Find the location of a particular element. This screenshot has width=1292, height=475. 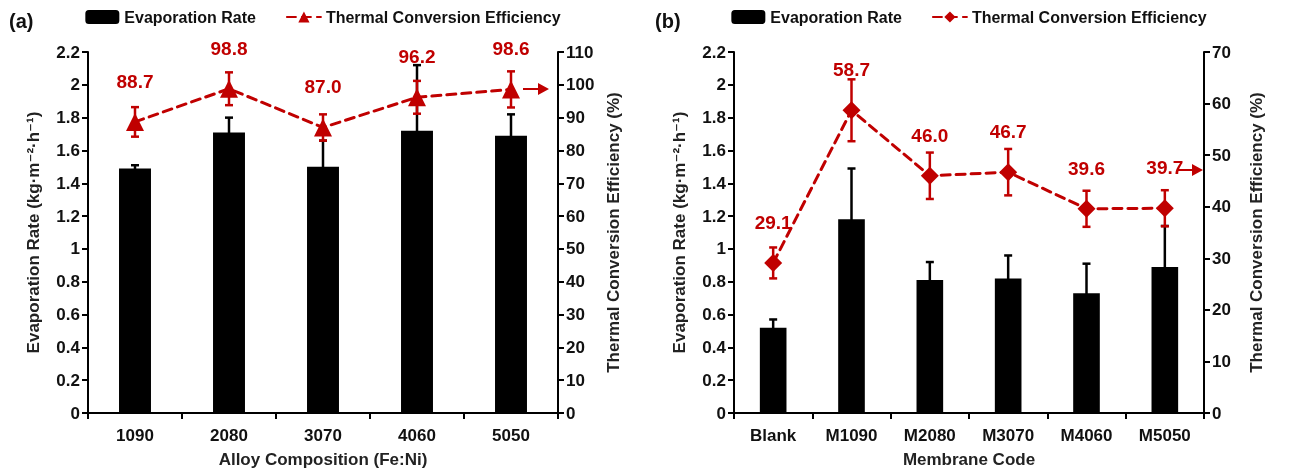

x-tick-label: 5050 is located at coordinates (511, 435).